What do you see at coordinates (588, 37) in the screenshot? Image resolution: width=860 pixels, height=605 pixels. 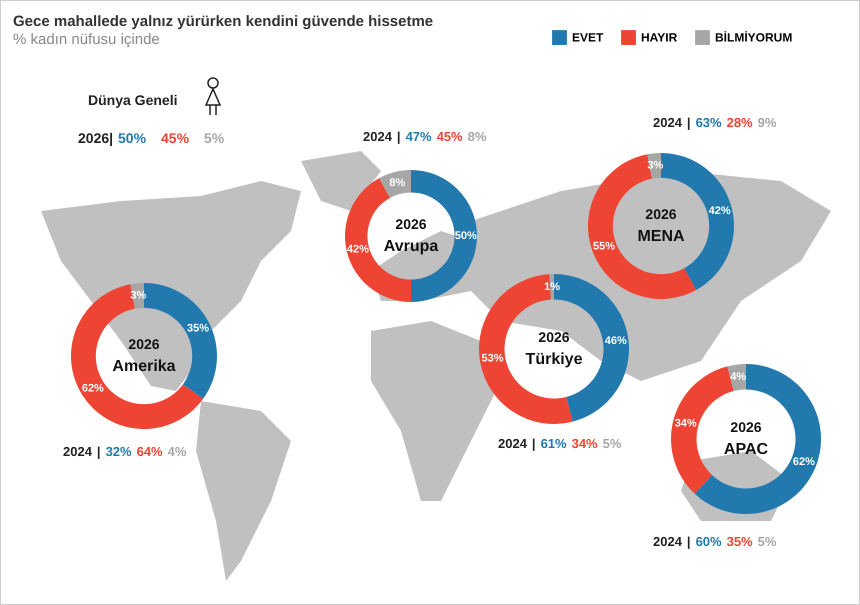 I see `legend-label: EVET` at bounding box center [588, 37].